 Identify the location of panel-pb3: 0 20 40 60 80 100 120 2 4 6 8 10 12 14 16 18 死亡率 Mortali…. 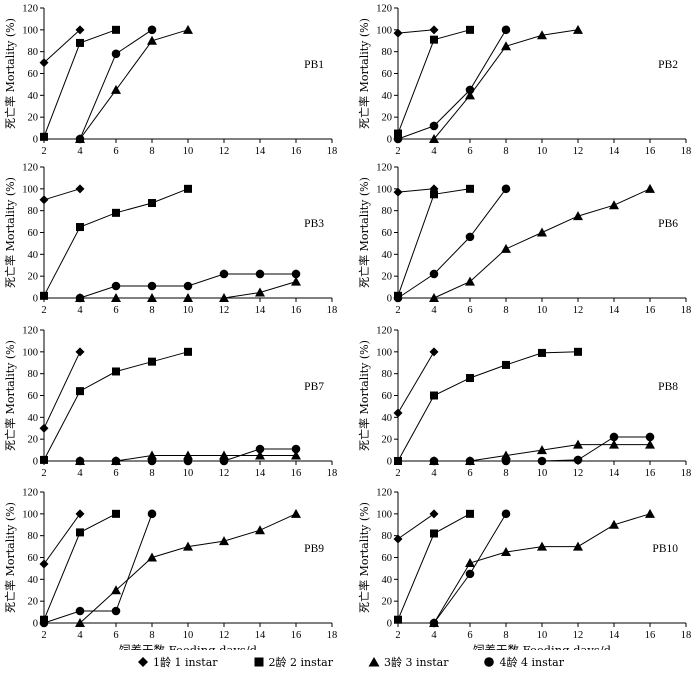
(170, 240).